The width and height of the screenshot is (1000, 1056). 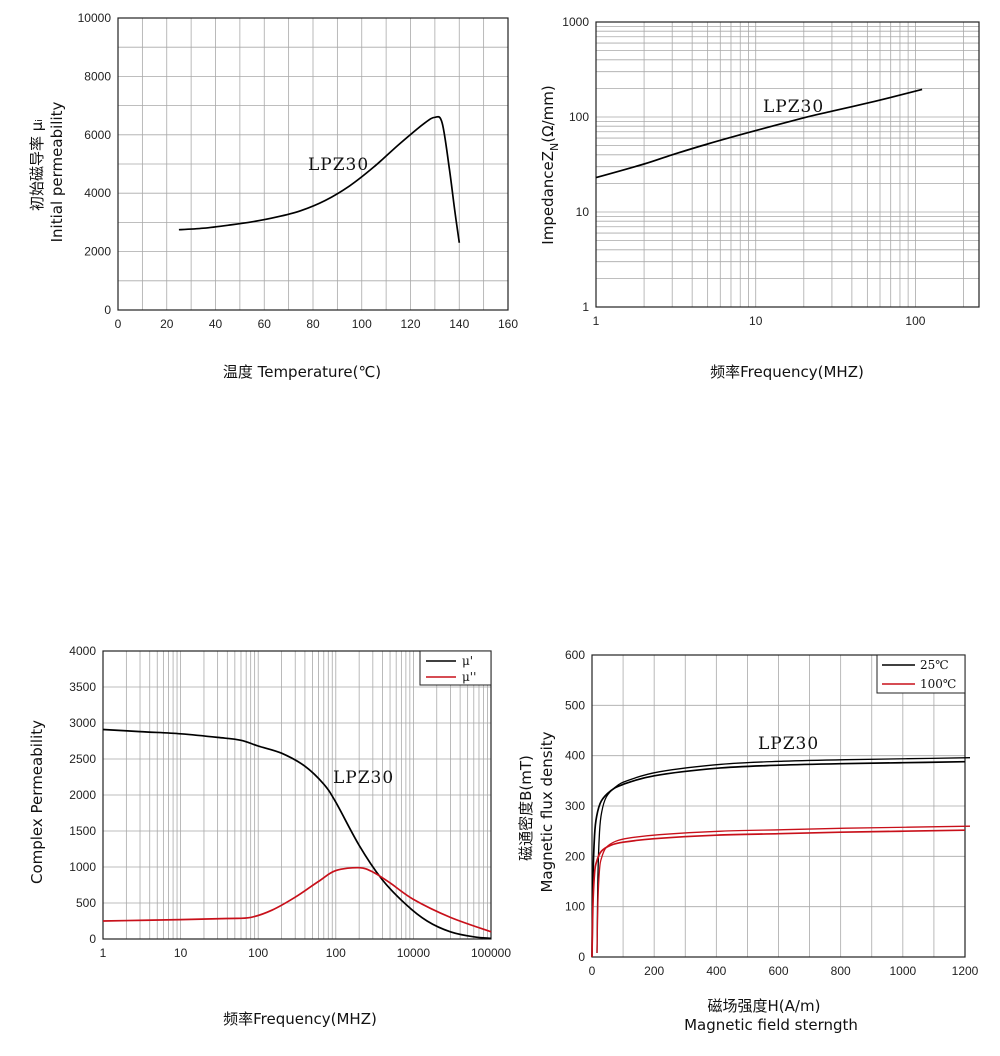 I want to click on chart3-y-tick-label: 4000, so click(x=82, y=651).